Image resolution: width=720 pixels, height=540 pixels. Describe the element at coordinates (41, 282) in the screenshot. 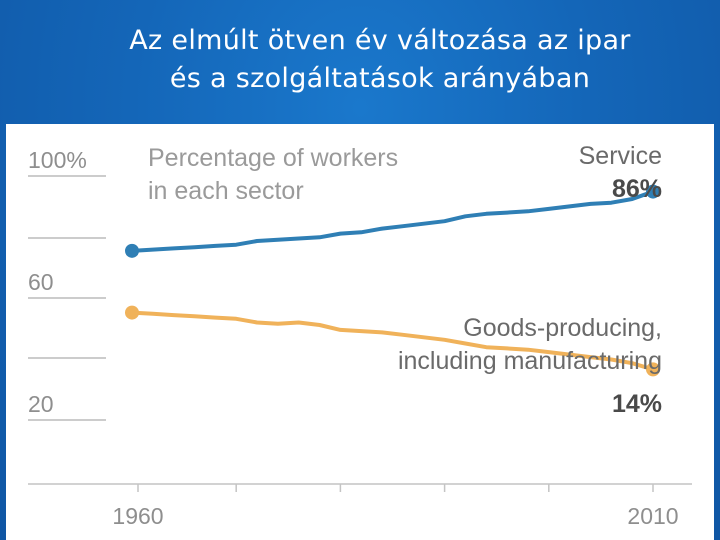

I see `y-tick-label: 60` at that location.